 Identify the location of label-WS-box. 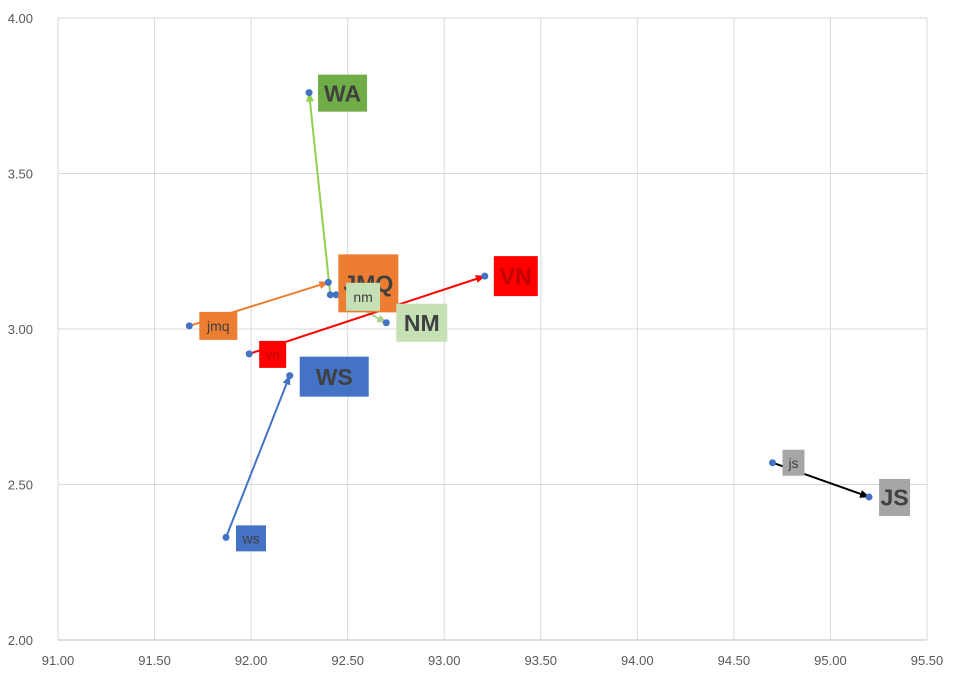
(334, 376).